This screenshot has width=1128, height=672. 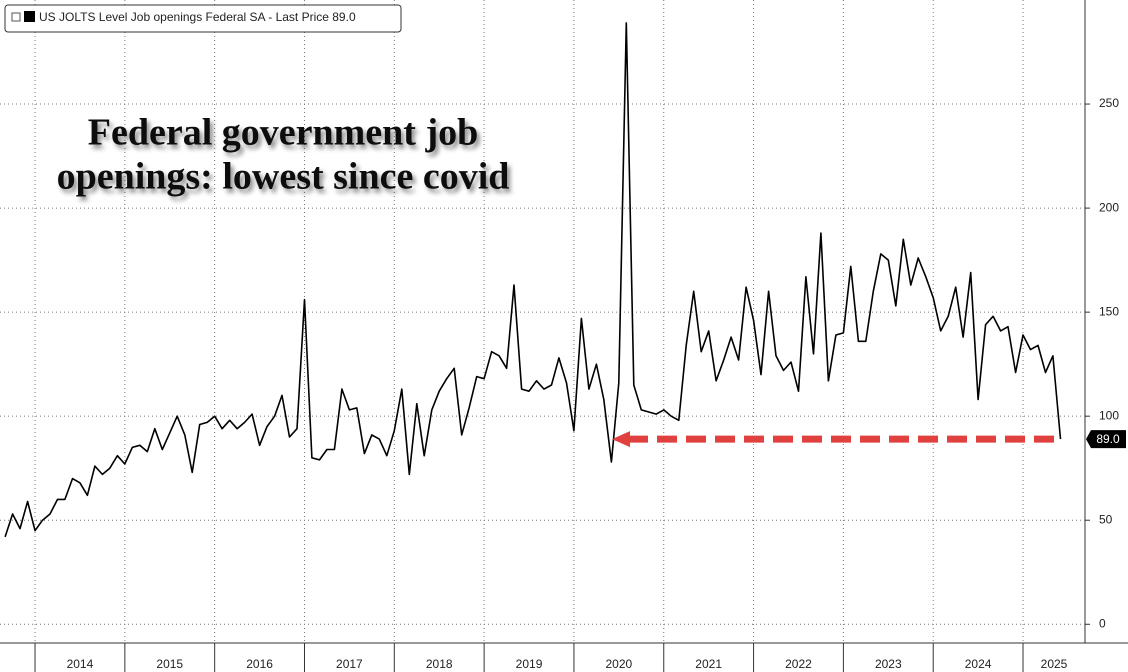 What do you see at coordinates (283, 177) in the screenshot?
I see `annotation-line: openings: lowest since covid` at bounding box center [283, 177].